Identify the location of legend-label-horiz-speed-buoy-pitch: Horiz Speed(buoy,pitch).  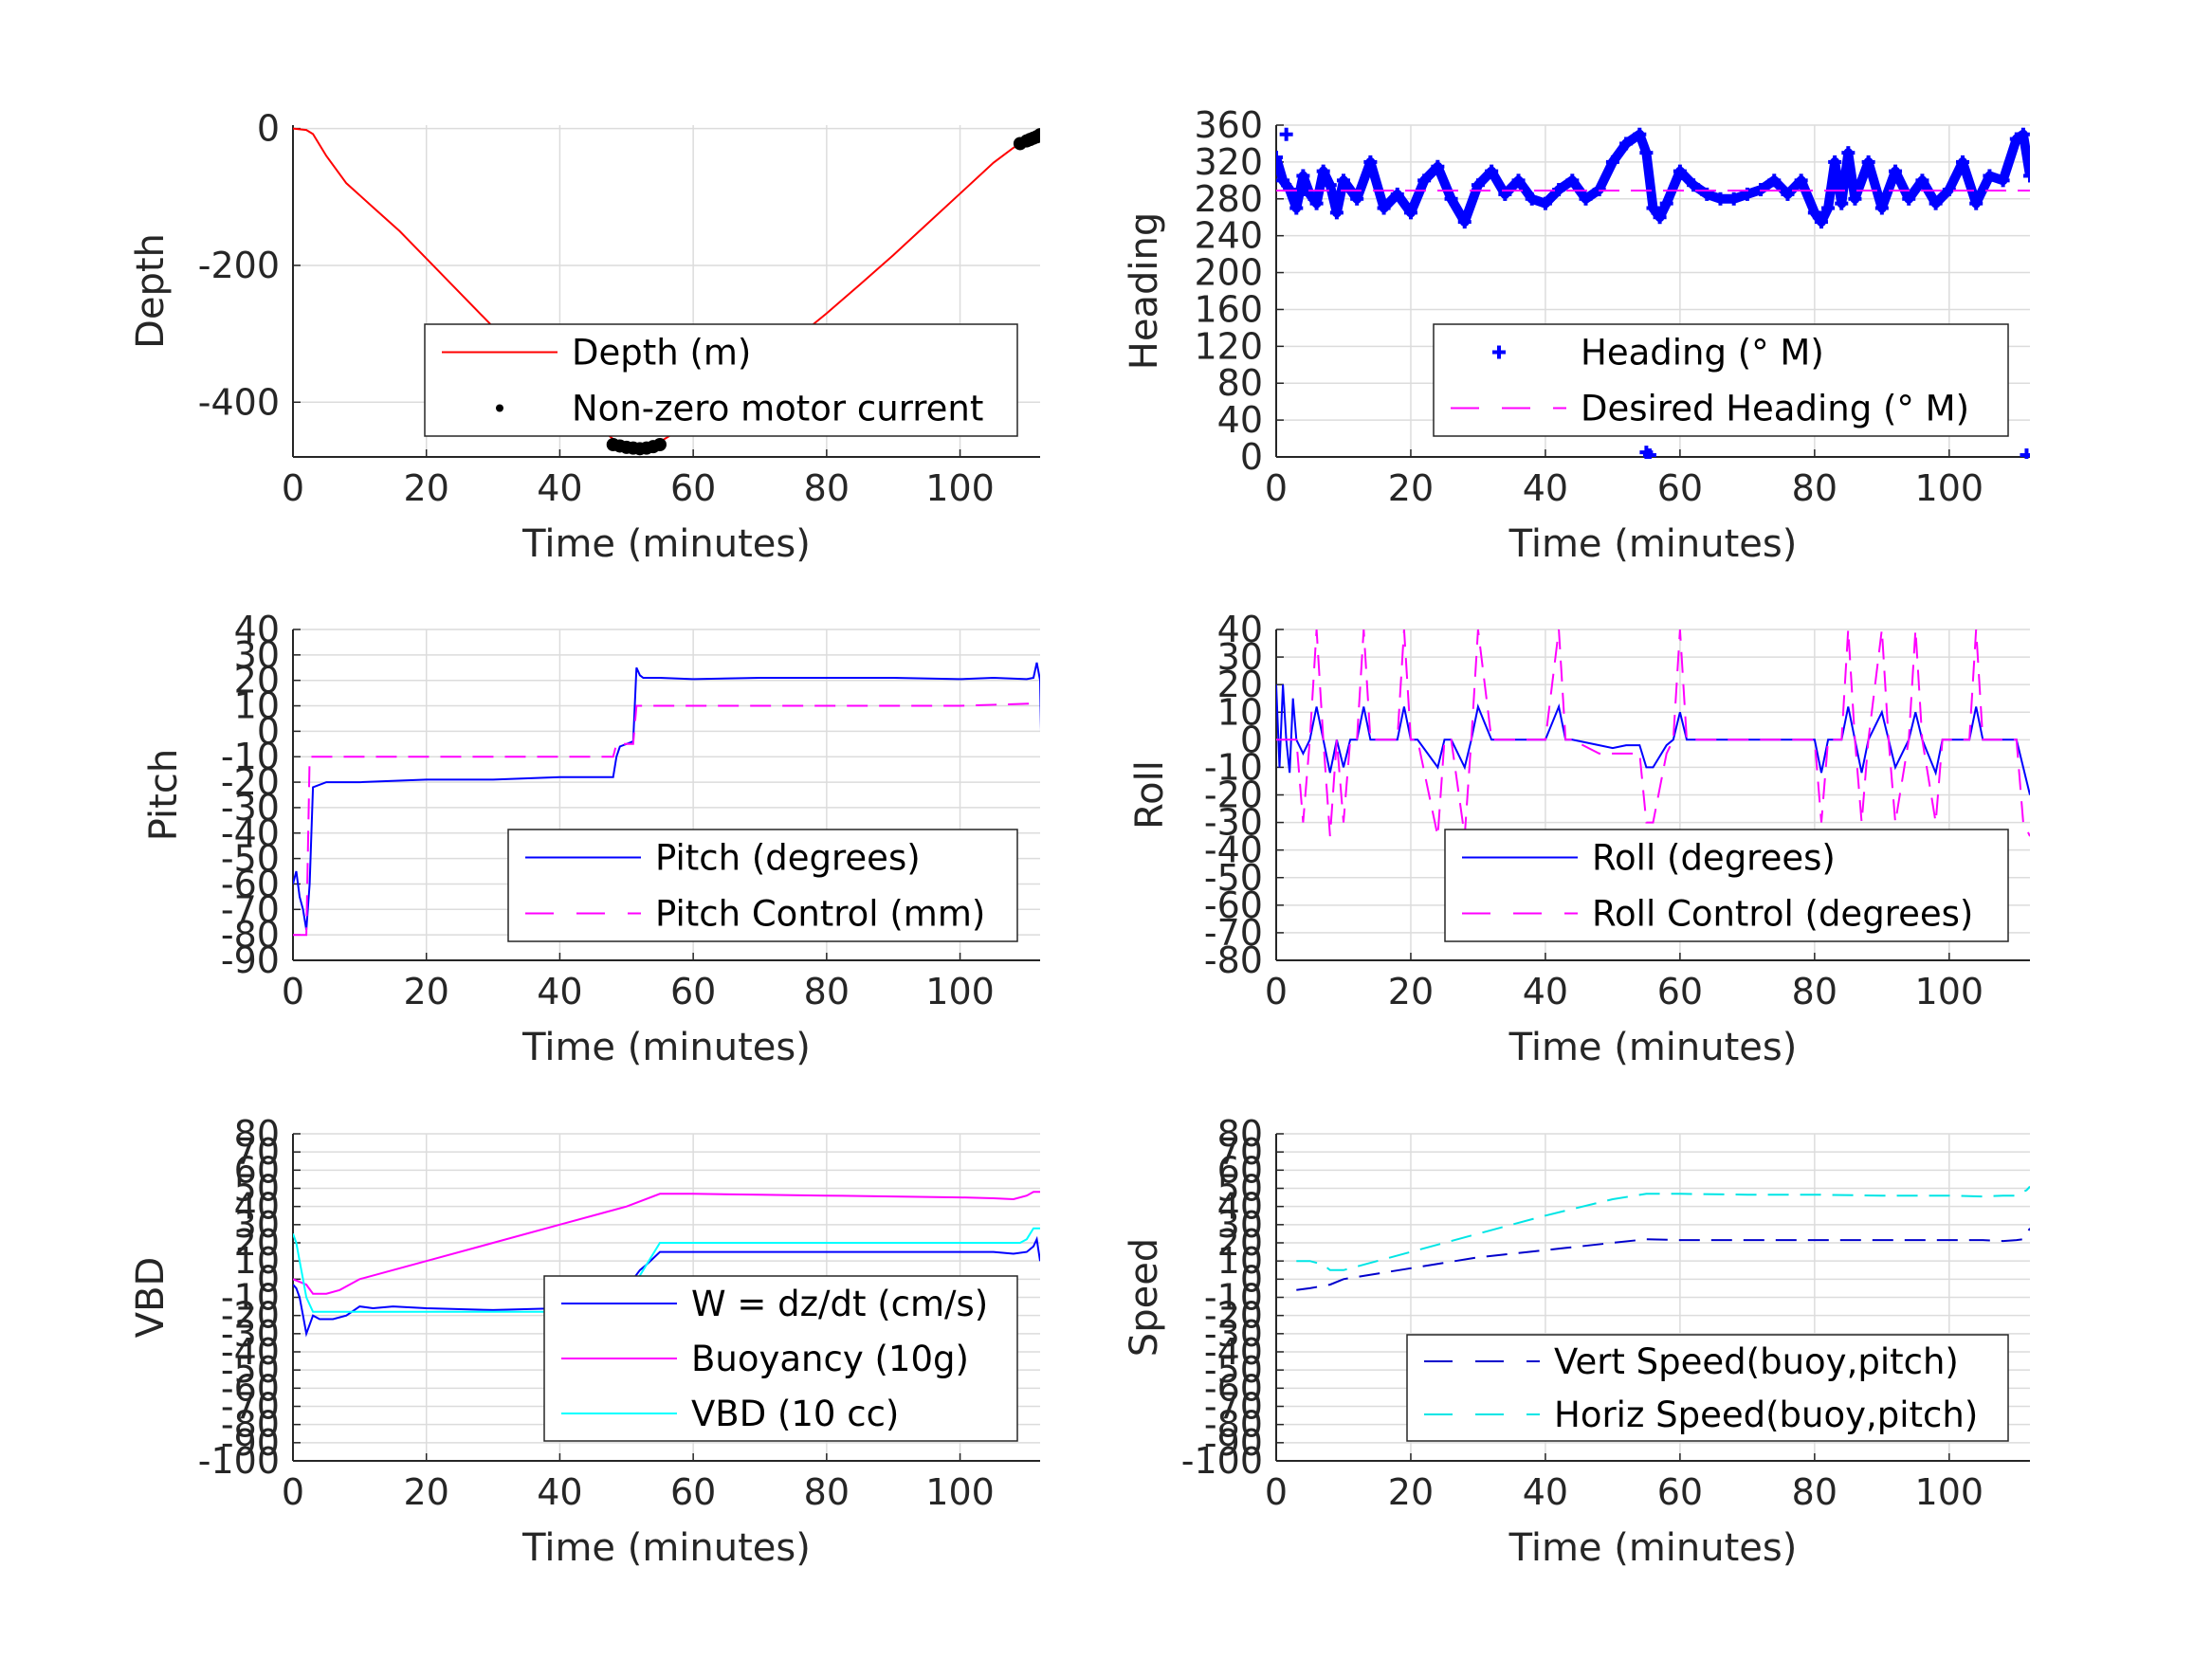
(1766, 1415).